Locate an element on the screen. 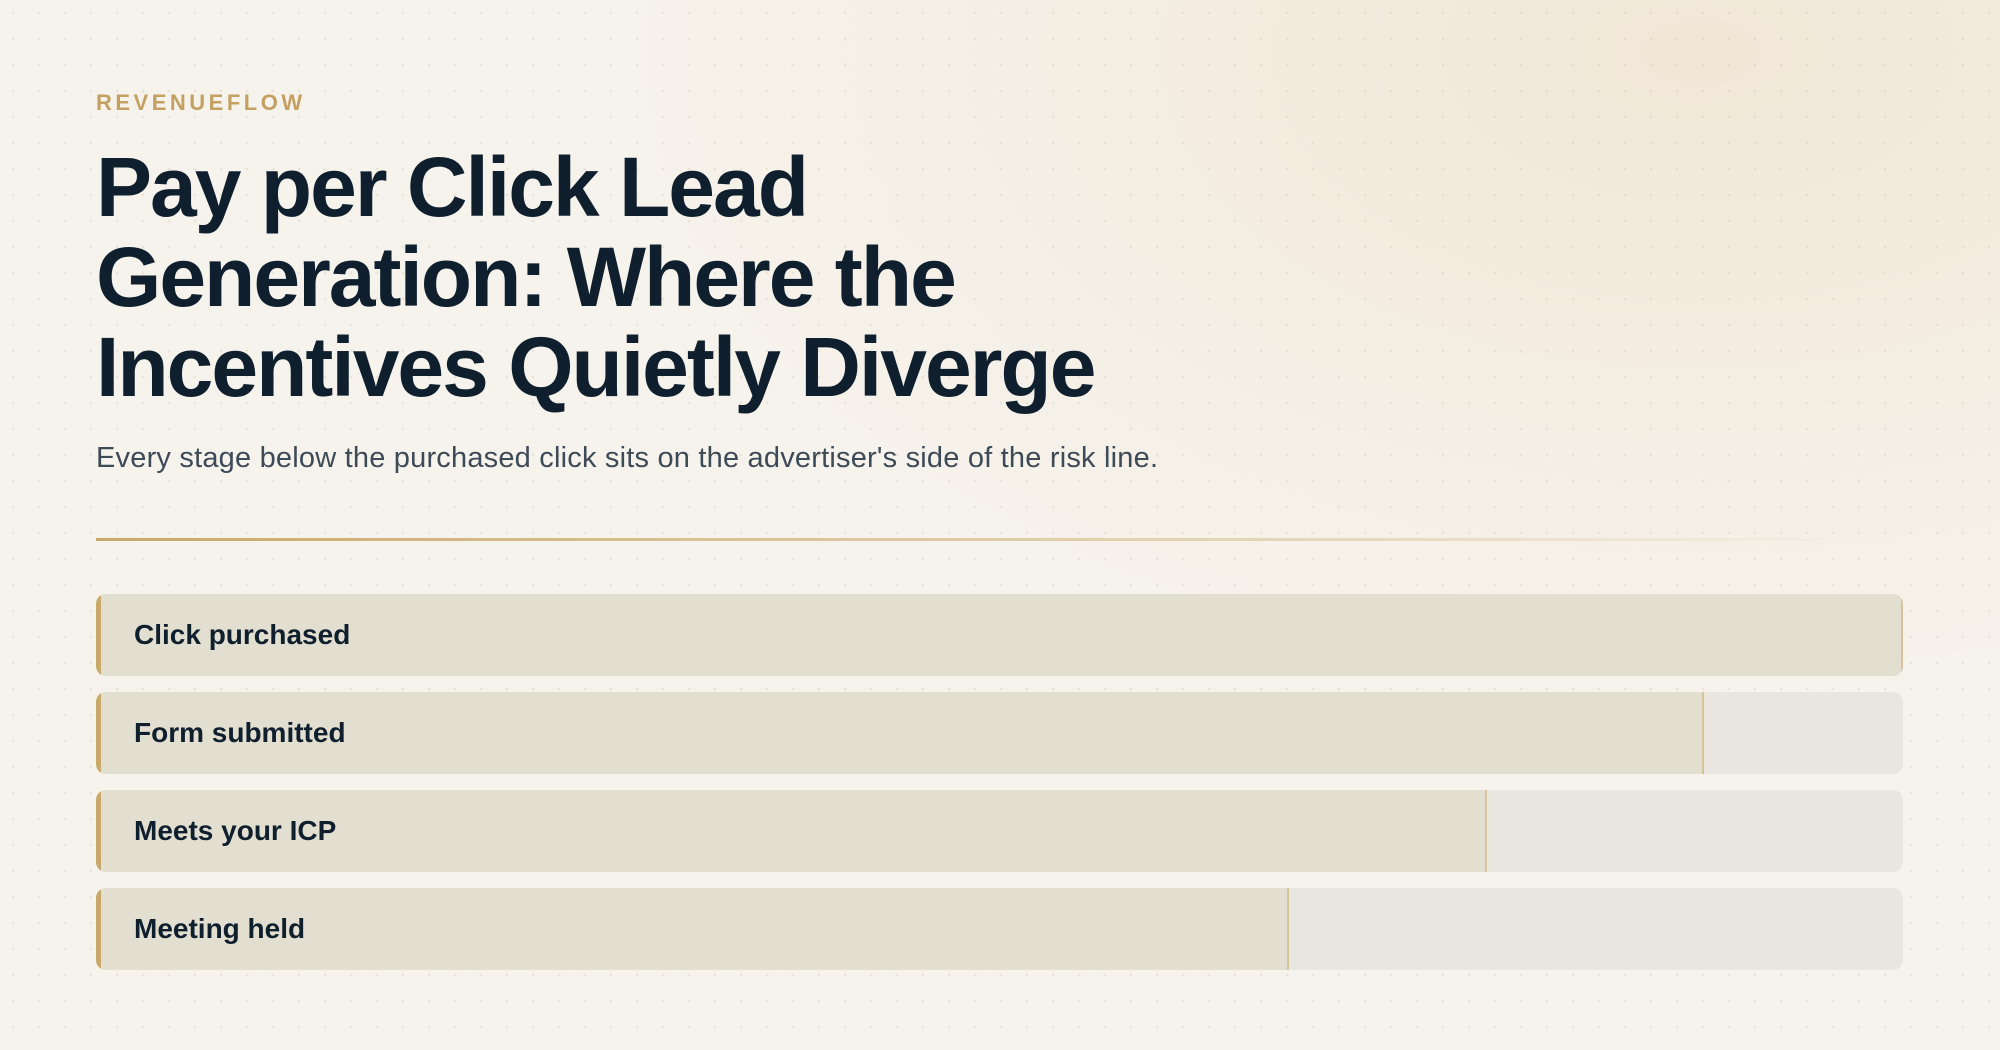  bar-label: Click purchased is located at coordinates (242, 634).